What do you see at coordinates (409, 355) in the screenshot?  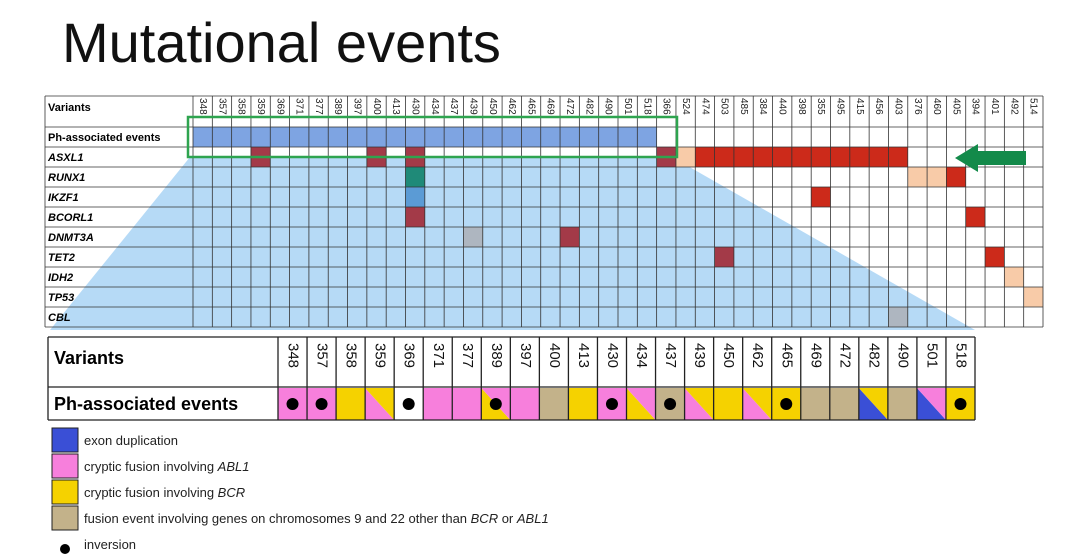 I see `column-label: 369` at bounding box center [409, 355].